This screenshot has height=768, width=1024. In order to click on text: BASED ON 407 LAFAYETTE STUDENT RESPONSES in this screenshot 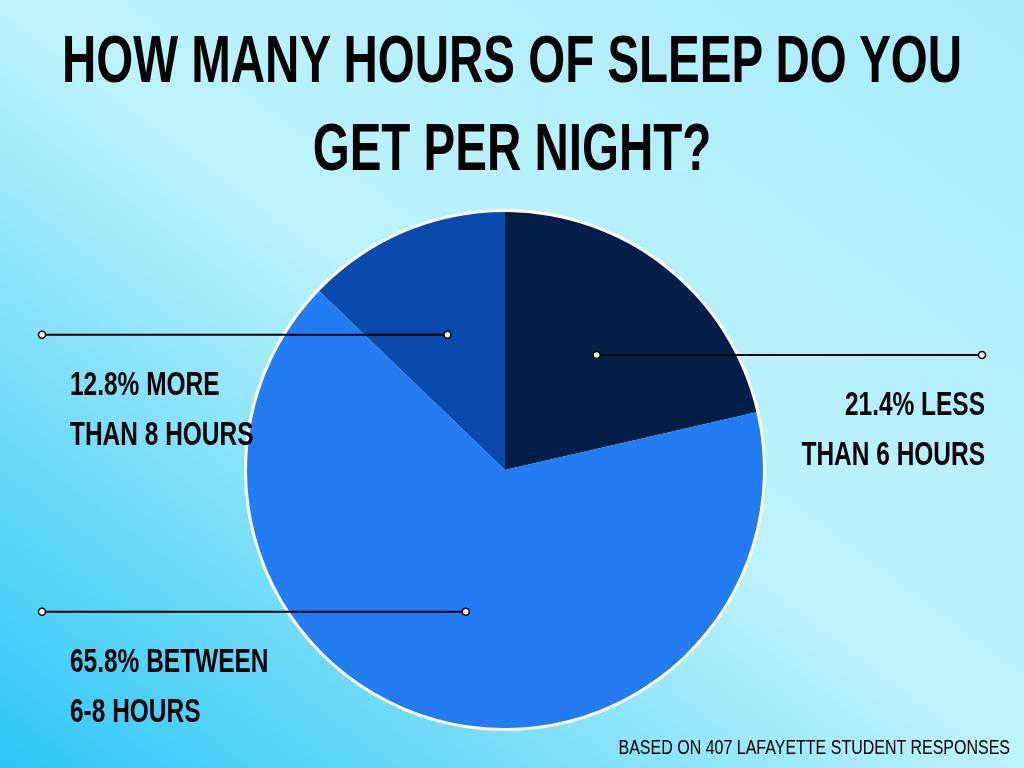, I will do `click(814, 747)`.